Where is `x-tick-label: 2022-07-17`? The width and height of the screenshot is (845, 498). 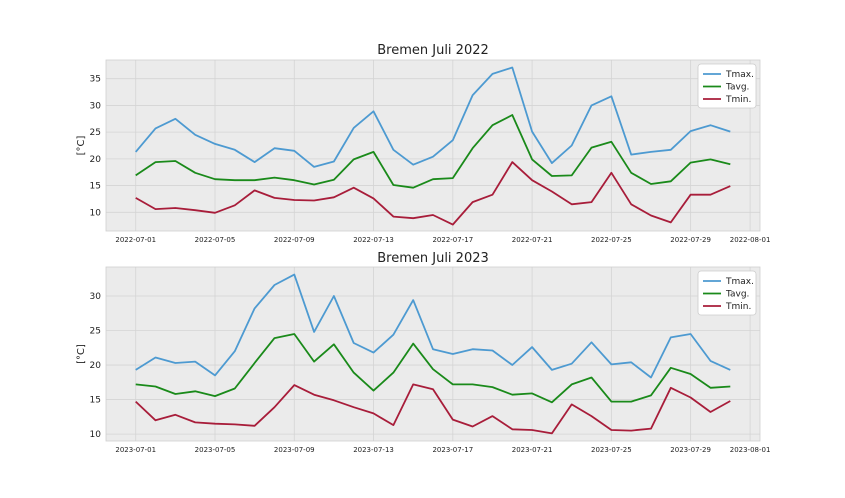
x-tick-label: 2022-07-17 is located at coordinates (452, 240).